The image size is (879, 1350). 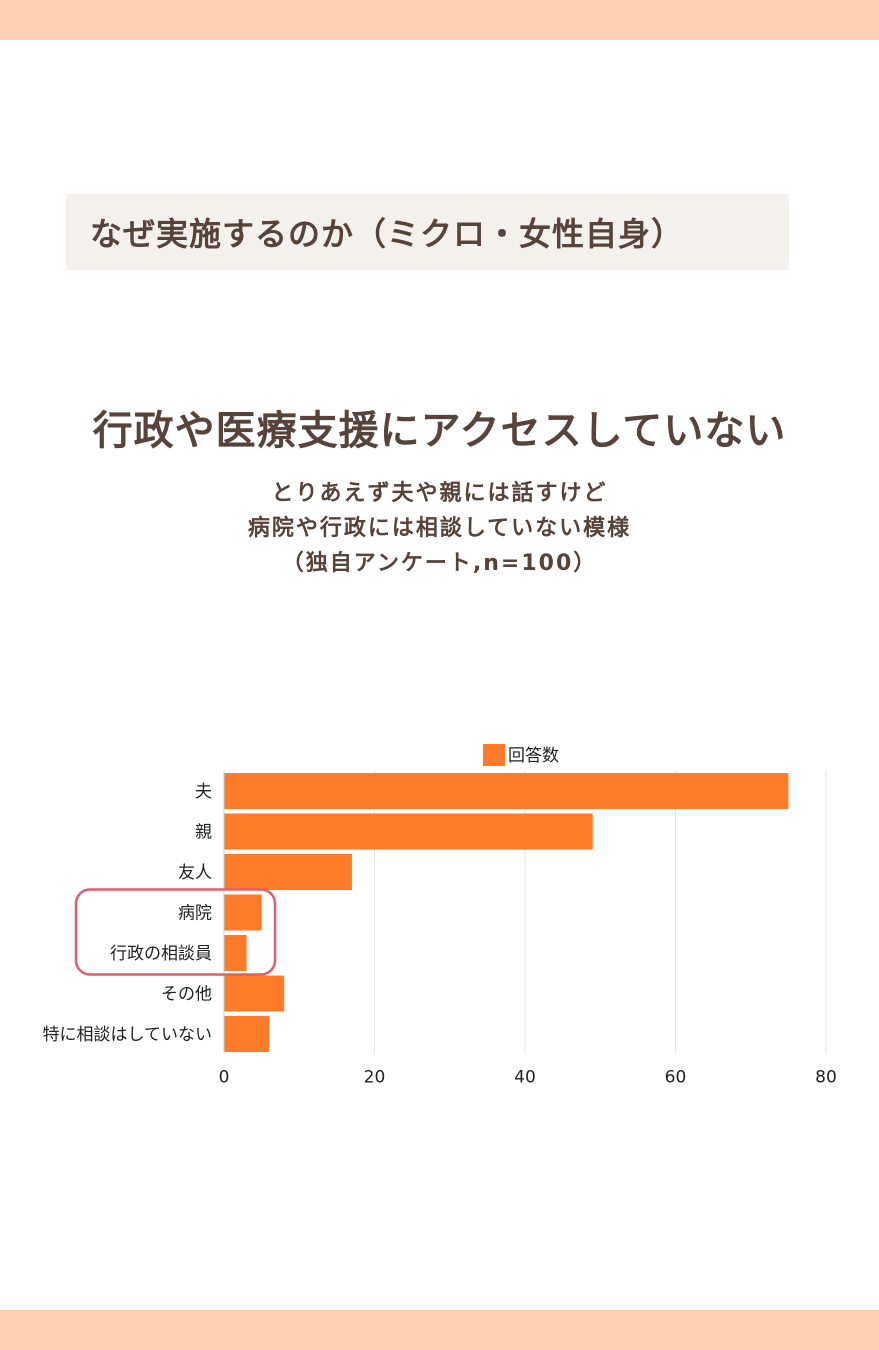 I want to click on legend-label: 回答数, so click(x=533, y=756).